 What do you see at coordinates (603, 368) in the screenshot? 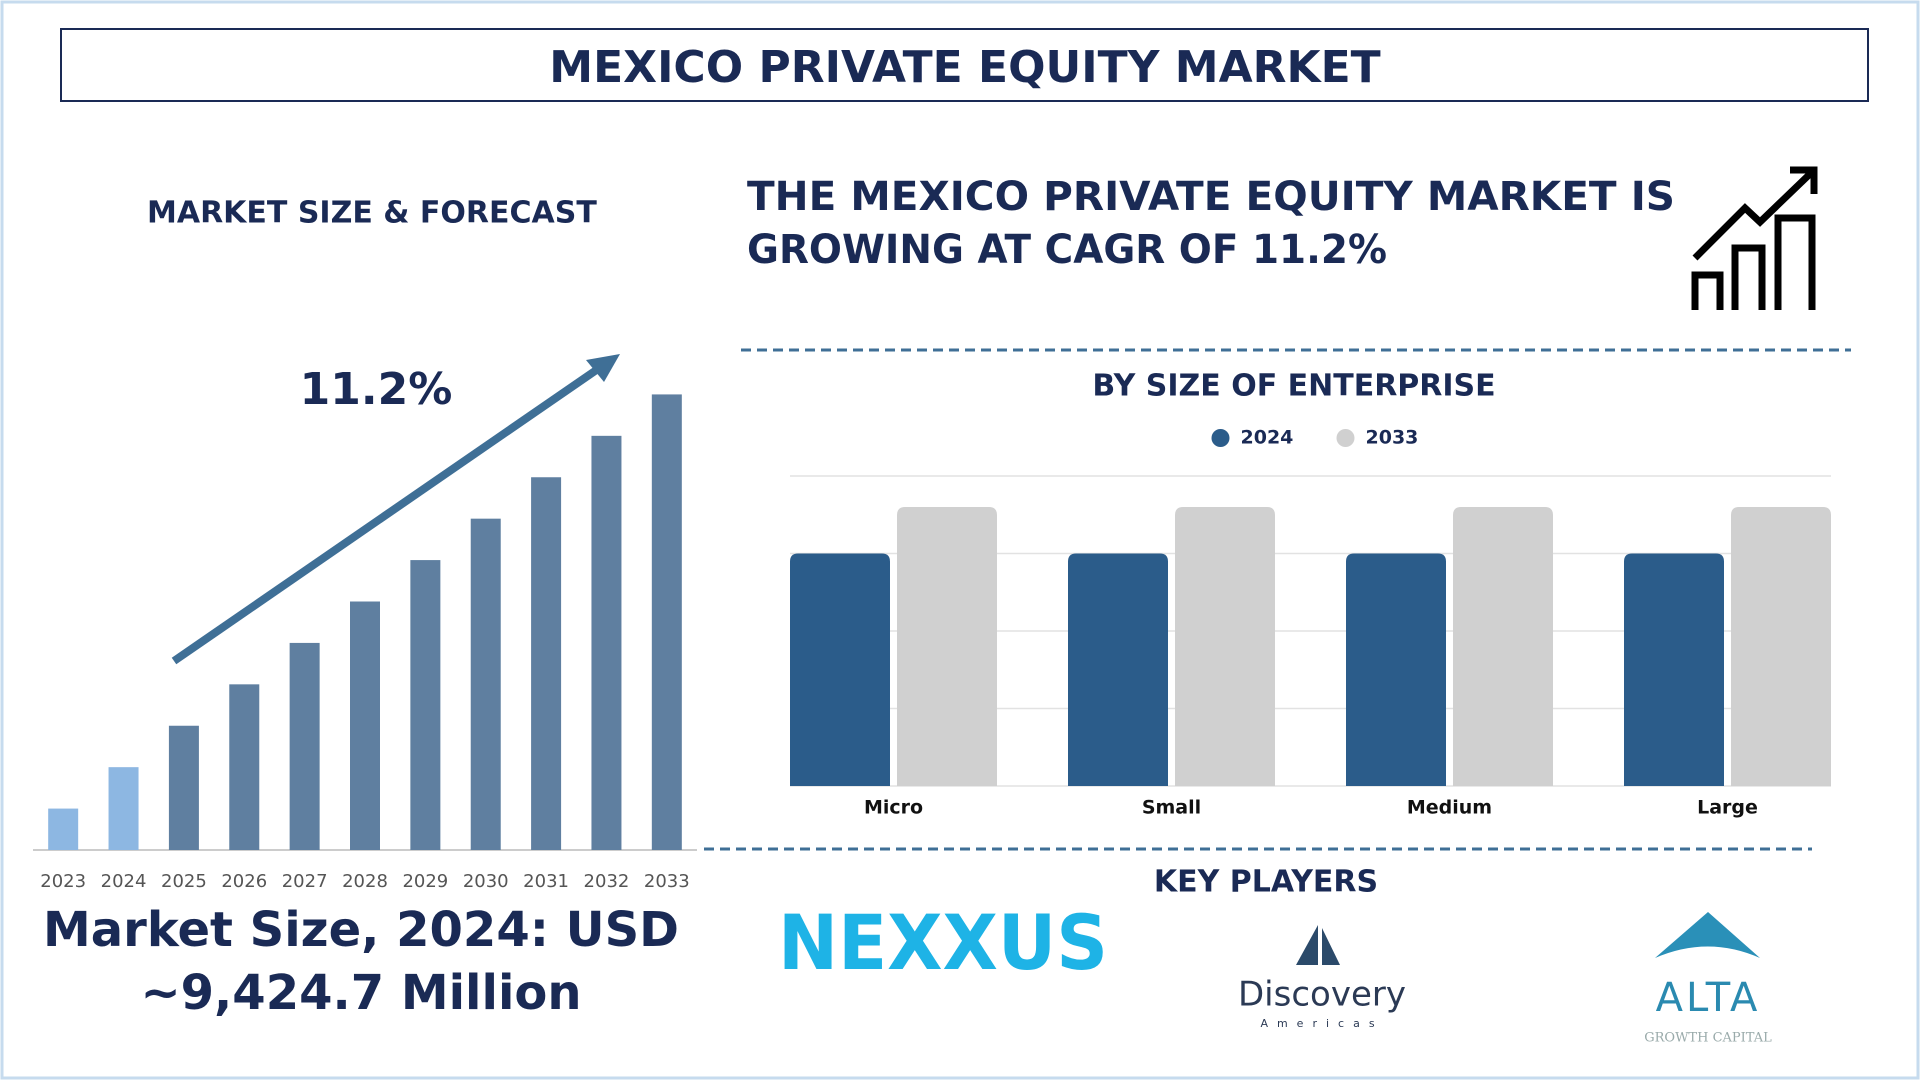
I see `trend-arrowhead` at bounding box center [603, 368].